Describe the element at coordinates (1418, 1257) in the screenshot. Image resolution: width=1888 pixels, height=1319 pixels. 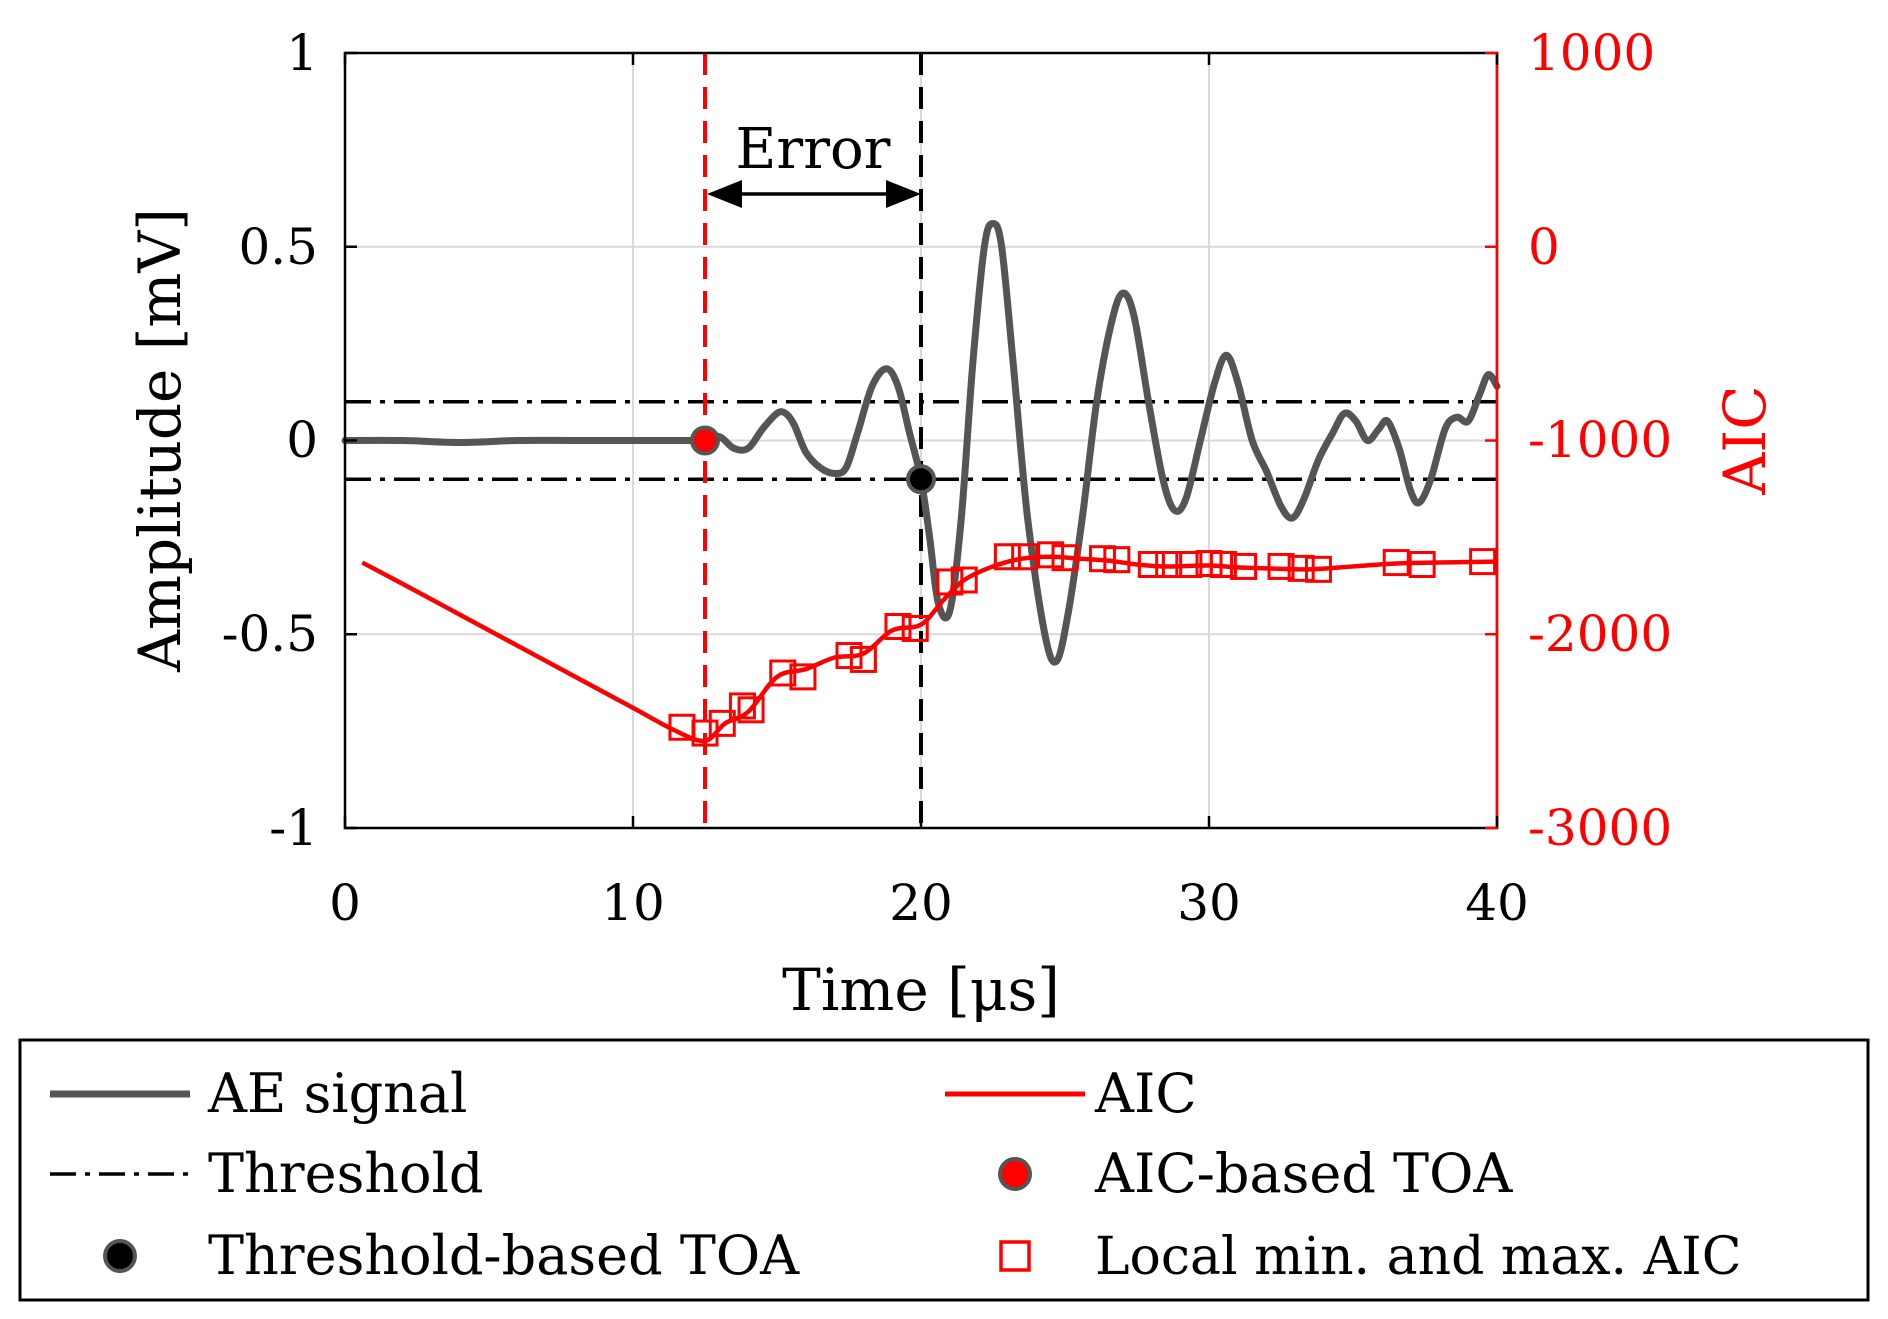
I see `legend-label-aic-extrema: Local min. and max. AIC` at that location.